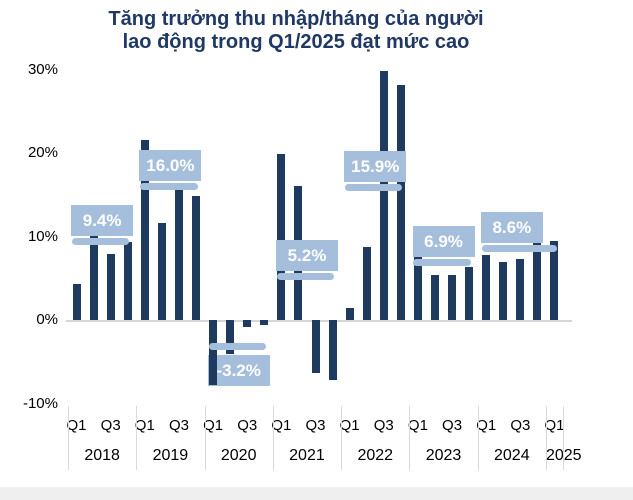 The height and width of the screenshot is (500, 633). Describe the element at coordinates (213, 353) in the screenshot. I see `bar-2020-Q1` at that location.